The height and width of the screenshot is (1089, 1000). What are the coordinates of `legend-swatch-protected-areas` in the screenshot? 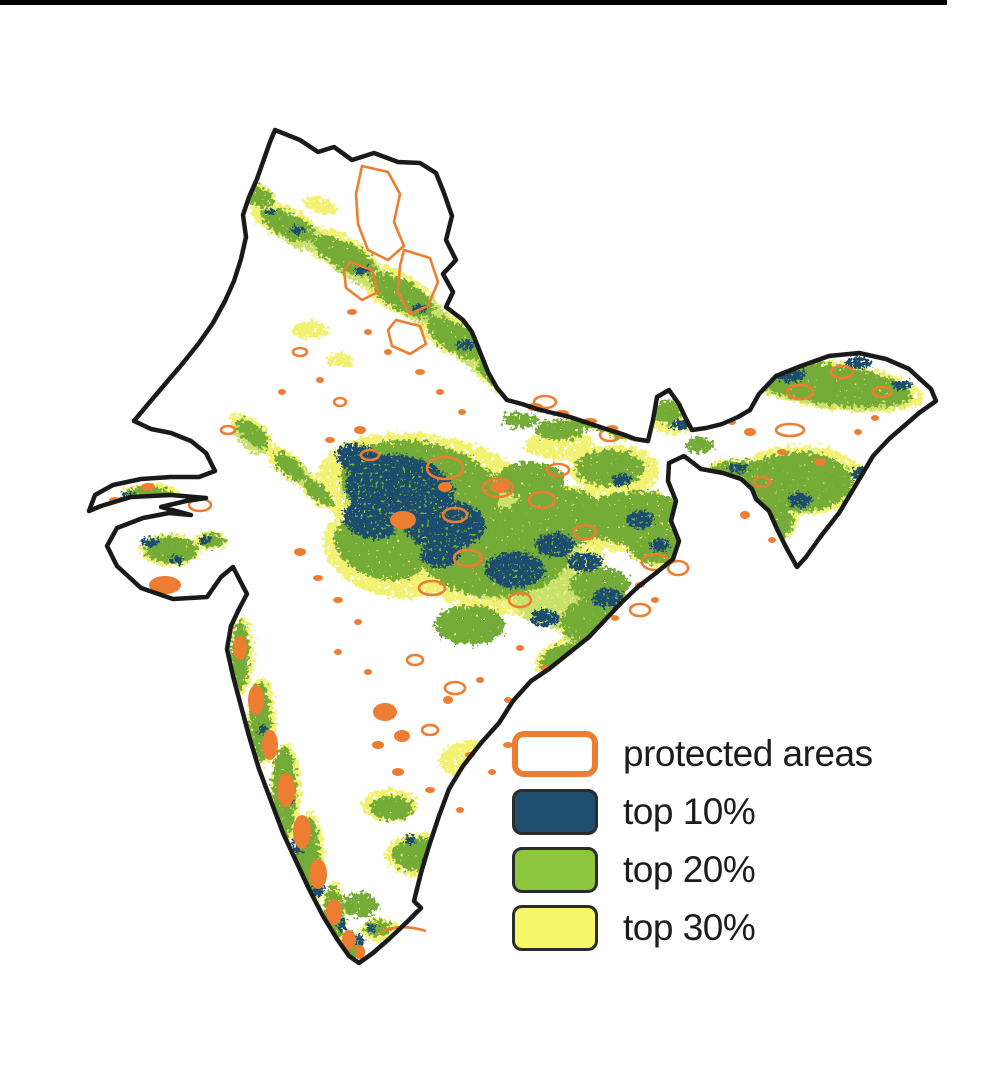 It's located at (555, 753).